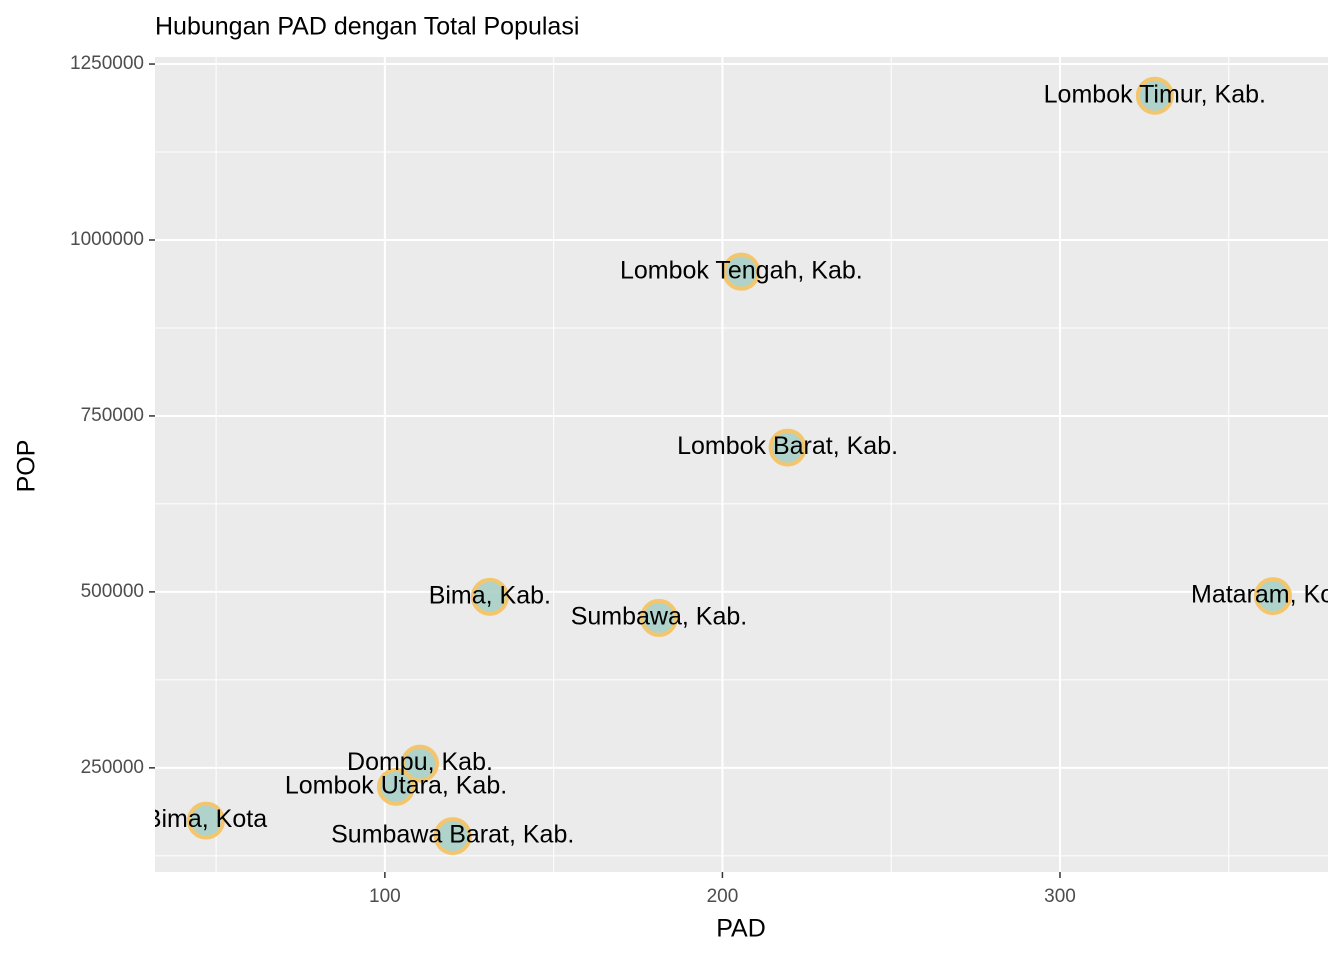  What do you see at coordinates (27, 466) in the screenshot?
I see `y-axis-title: POP` at bounding box center [27, 466].